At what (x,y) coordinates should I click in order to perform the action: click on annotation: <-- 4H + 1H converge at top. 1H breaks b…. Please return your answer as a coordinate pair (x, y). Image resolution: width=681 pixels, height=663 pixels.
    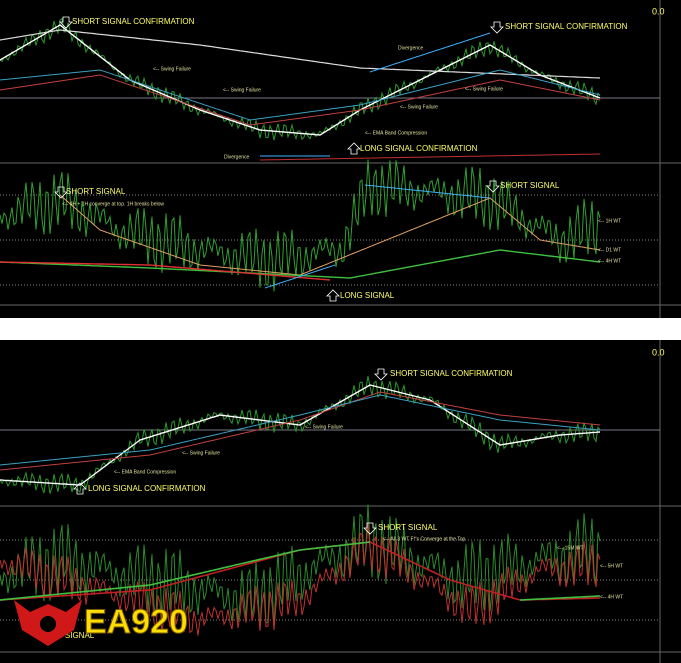
    Looking at the image, I should click on (113, 204).